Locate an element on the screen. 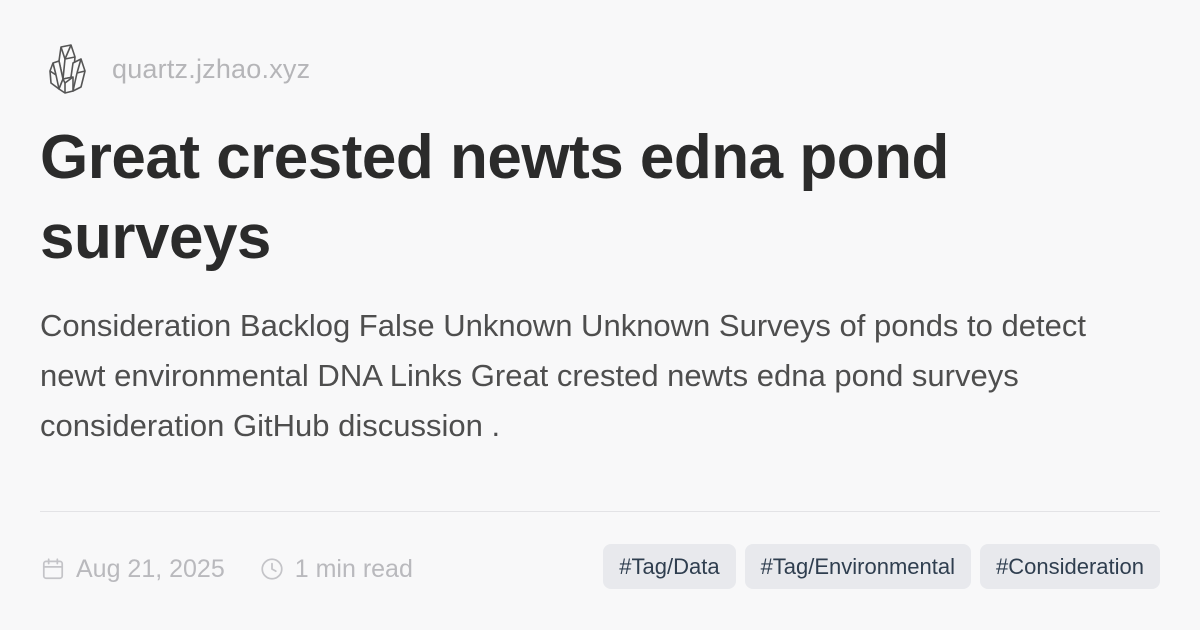 The image size is (1200, 630). tag-data: #Tag/Data is located at coordinates (669, 566).